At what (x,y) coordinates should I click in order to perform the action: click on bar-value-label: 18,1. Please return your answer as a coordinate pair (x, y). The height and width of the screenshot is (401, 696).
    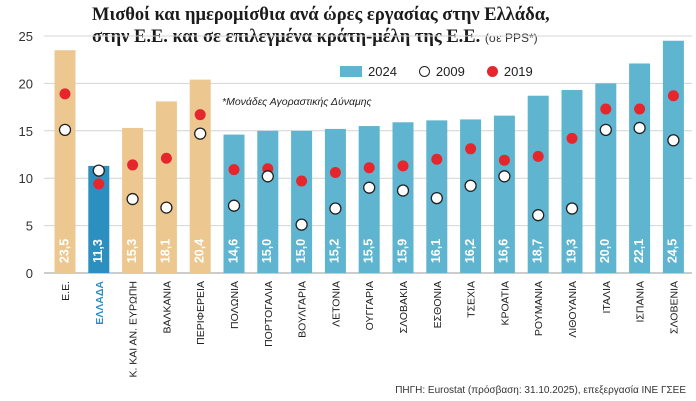
    Looking at the image, I should click on (166, 251).